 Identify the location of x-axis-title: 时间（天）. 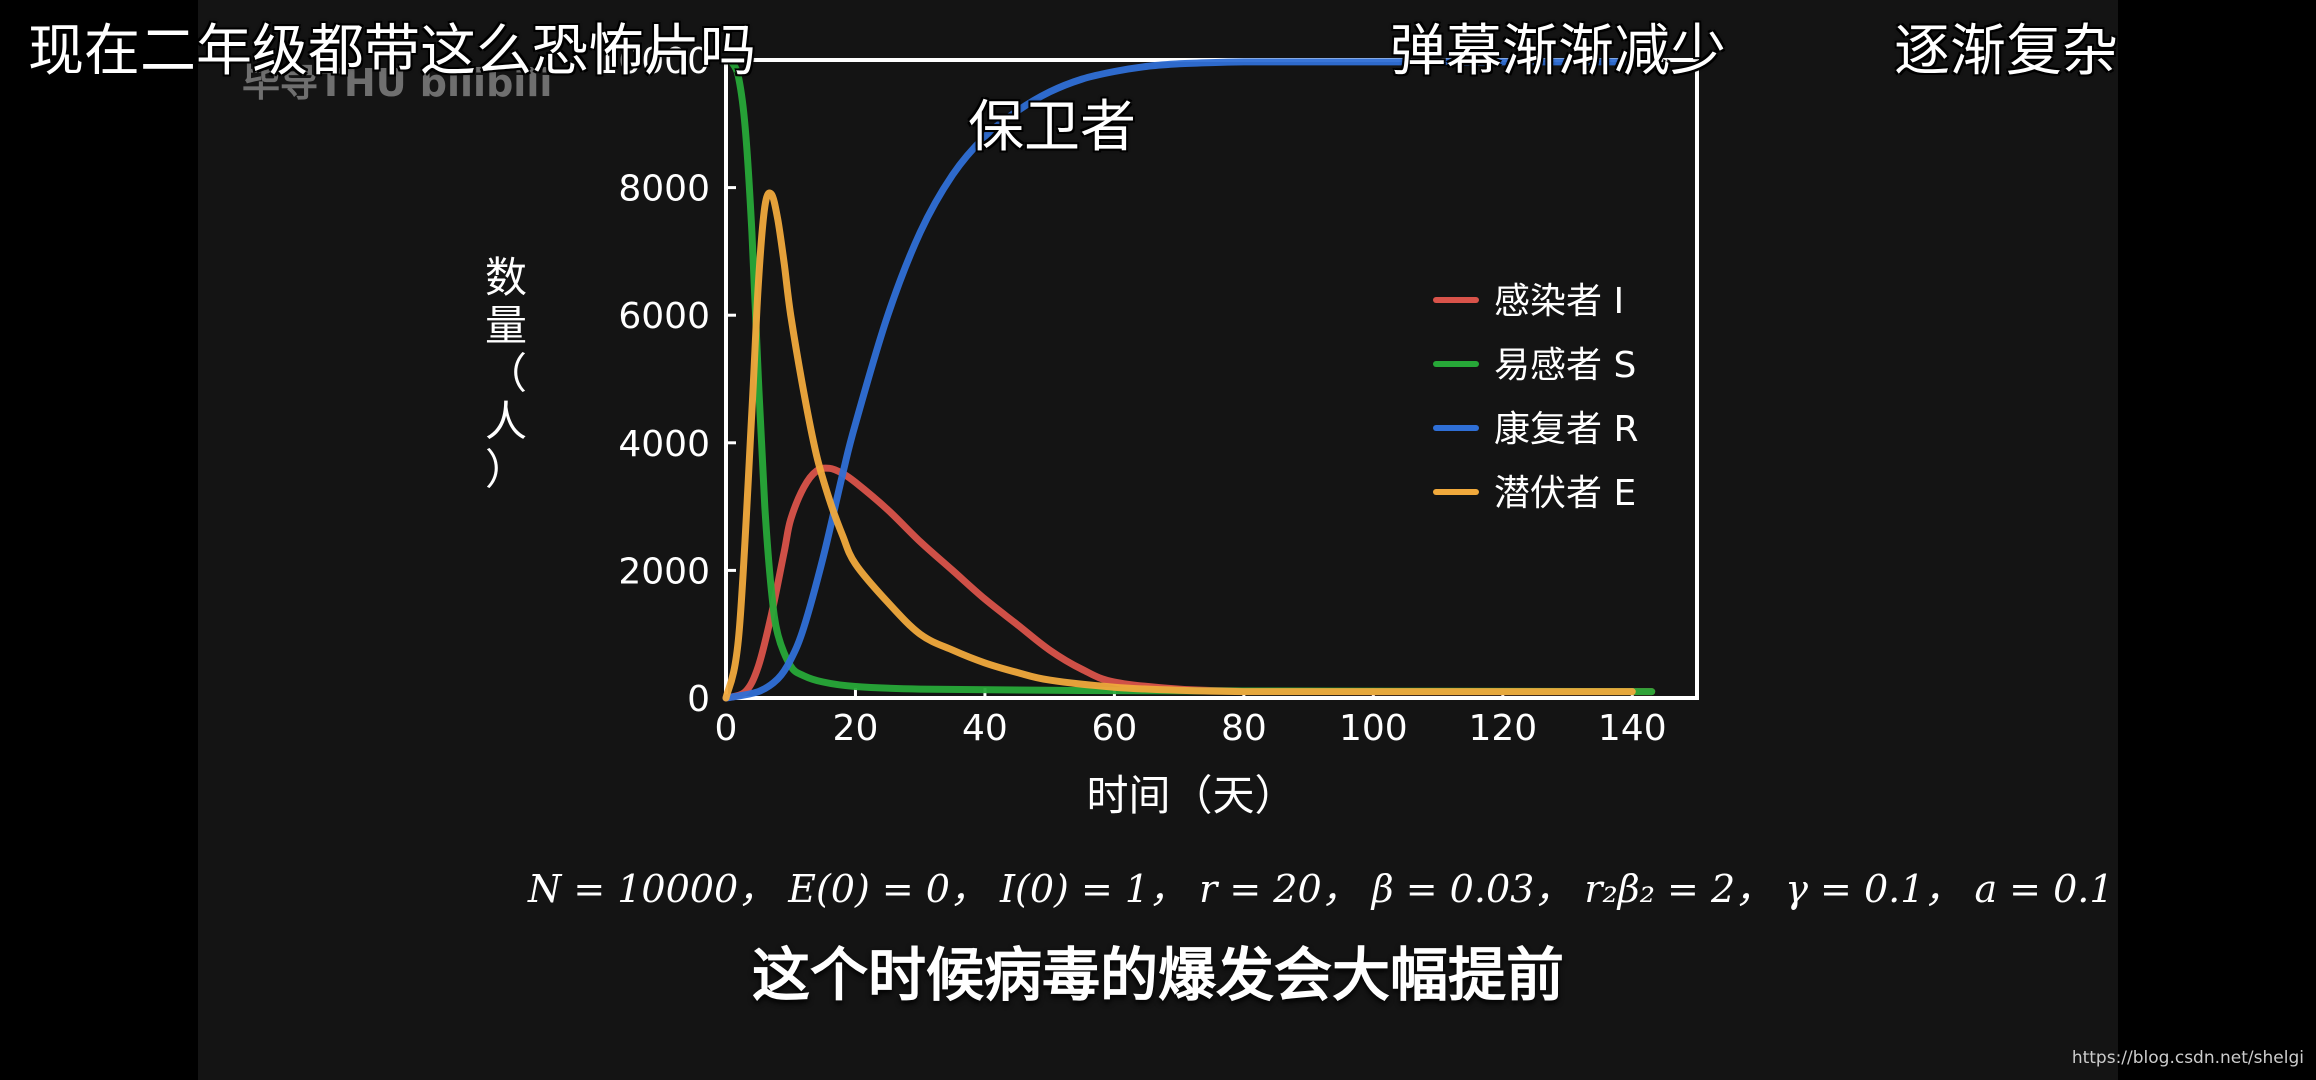
(1191, 795).